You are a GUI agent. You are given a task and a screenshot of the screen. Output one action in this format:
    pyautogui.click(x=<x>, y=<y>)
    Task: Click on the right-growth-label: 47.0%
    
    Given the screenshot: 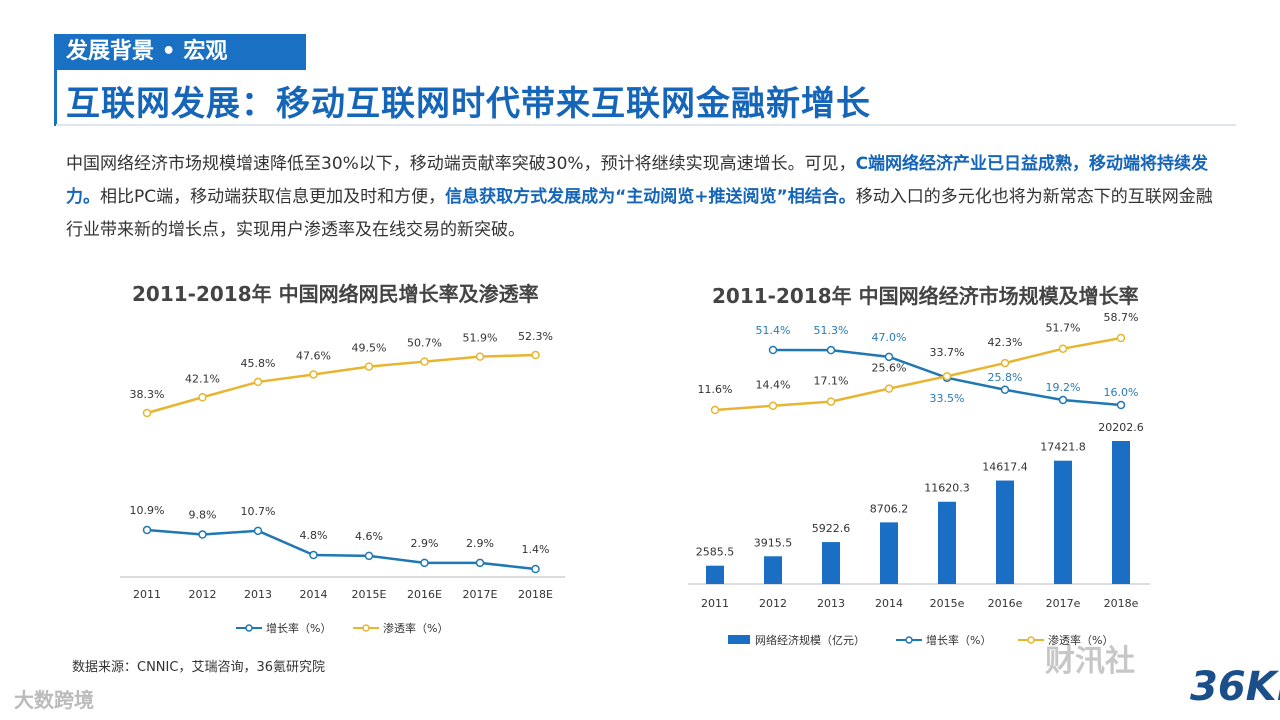 What is the action you would take?
    pyautogui.click(x=889, y=337)
    